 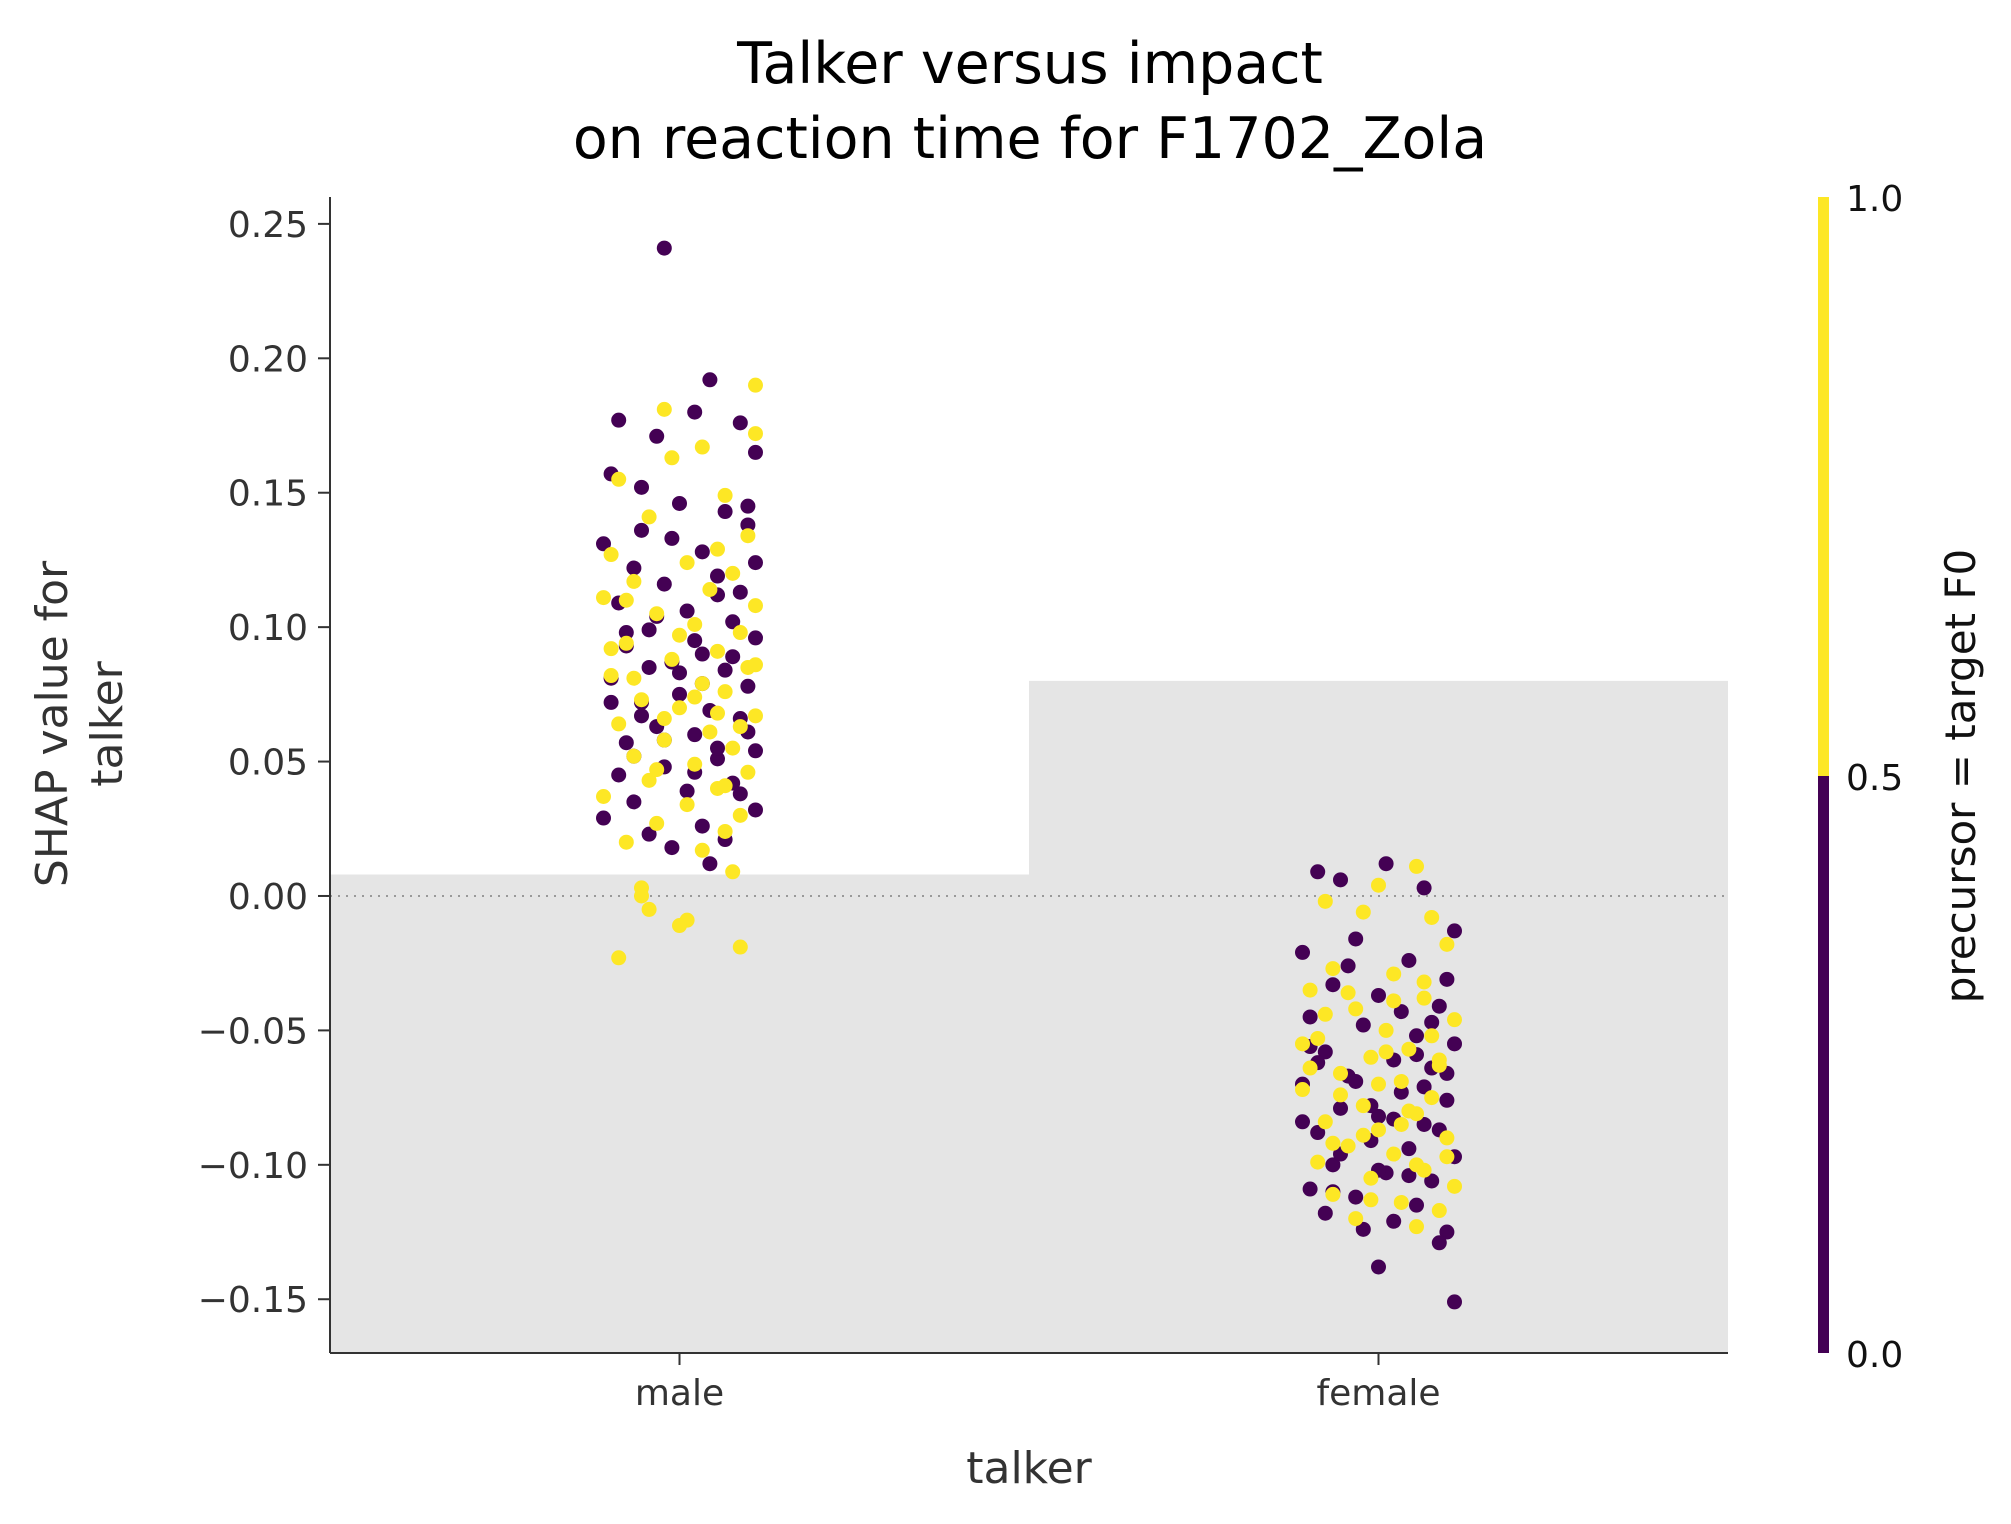 I want to click on x-axis-label: talker, so click(x=1029, y=1468).